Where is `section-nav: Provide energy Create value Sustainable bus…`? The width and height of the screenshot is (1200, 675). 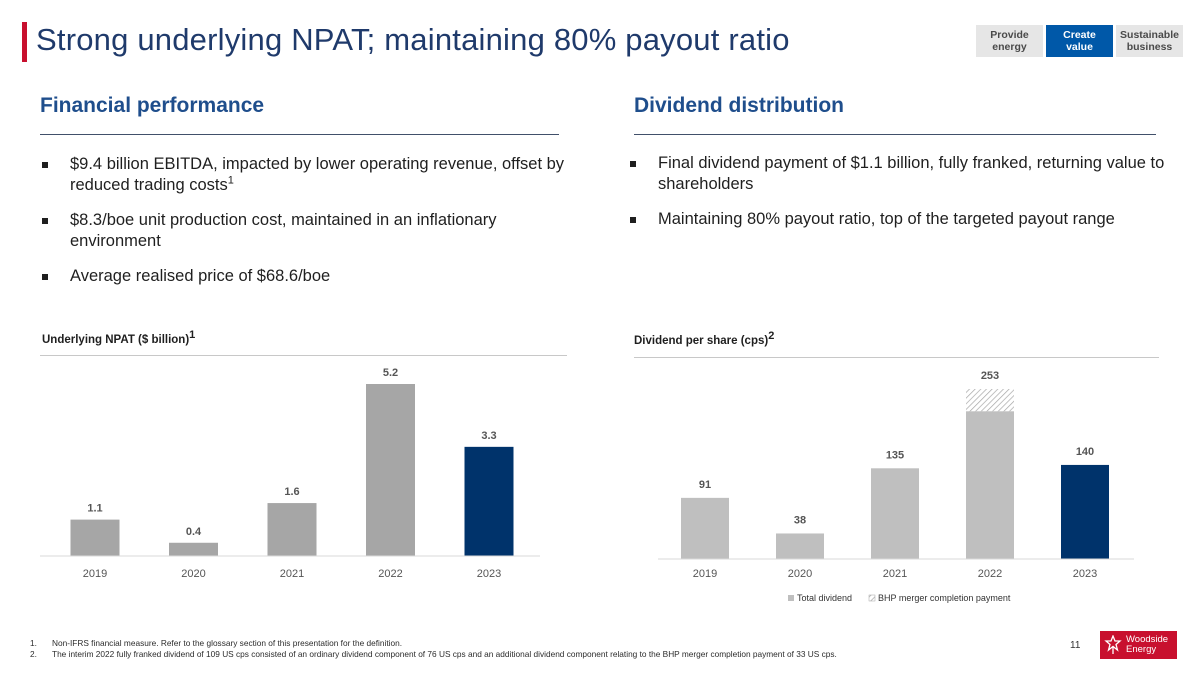 section-nav: Provide energy Create value Sustainable bus… is located at coordinates (1079, 41).